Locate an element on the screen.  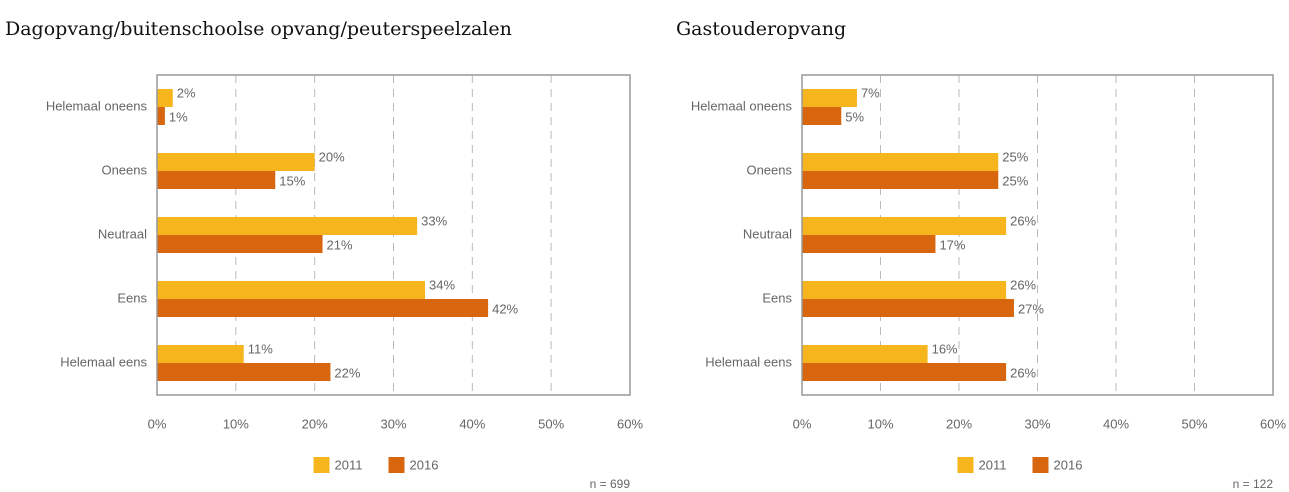
annotation: n = 699 is located at coordinates (610, 484).